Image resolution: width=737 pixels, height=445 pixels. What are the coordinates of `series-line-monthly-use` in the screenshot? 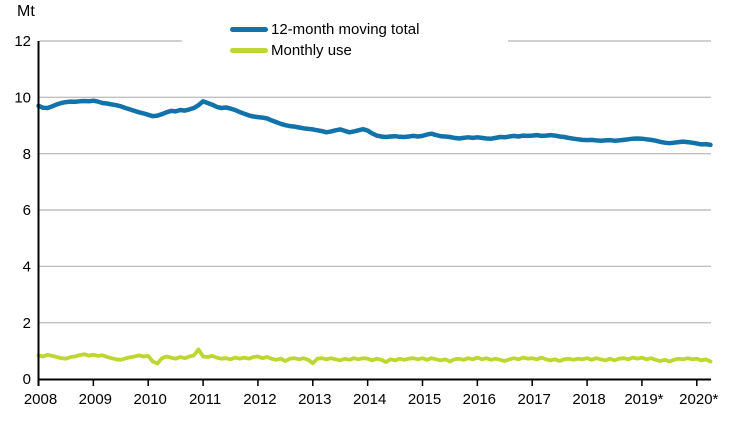 It's located at (374, 356).